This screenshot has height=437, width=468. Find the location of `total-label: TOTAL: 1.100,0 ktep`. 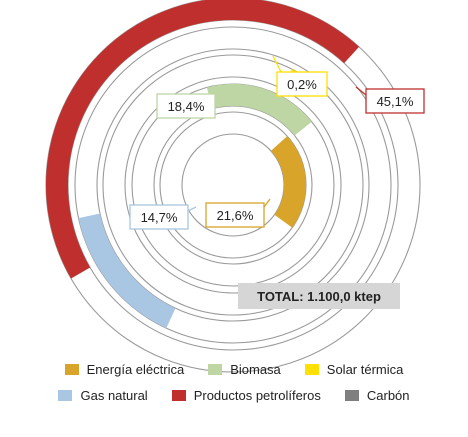

total-label: TOTAL: 1.100,0 ktep is located at coordinates (319, 296).